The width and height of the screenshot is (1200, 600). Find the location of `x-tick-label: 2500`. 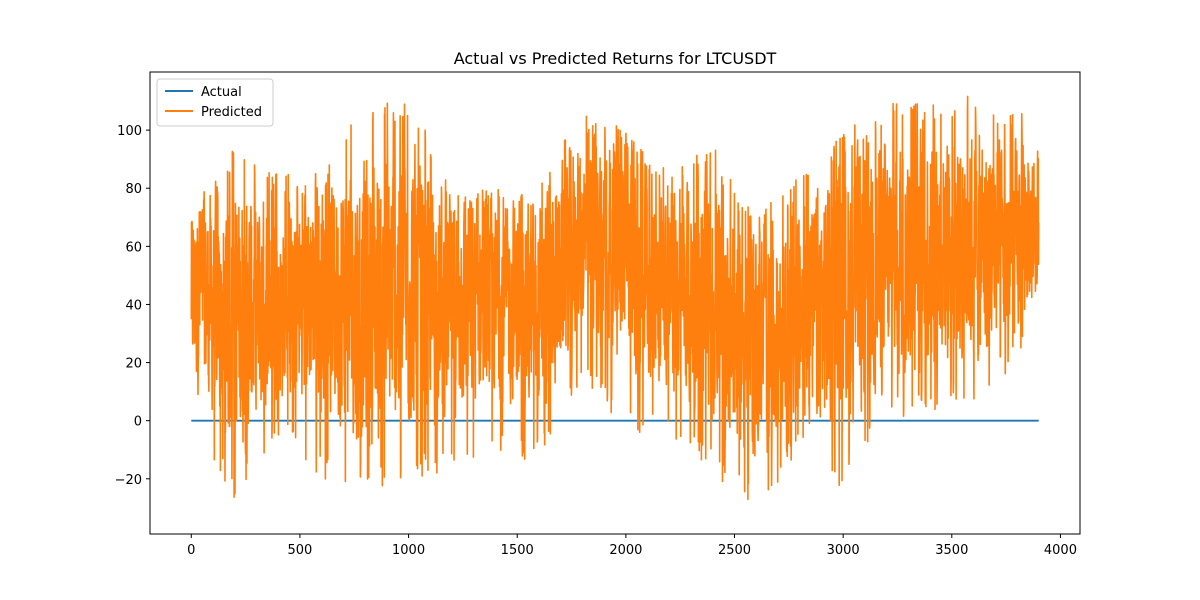

x-tick-label: 2500 is located at coordinates (734, 550).